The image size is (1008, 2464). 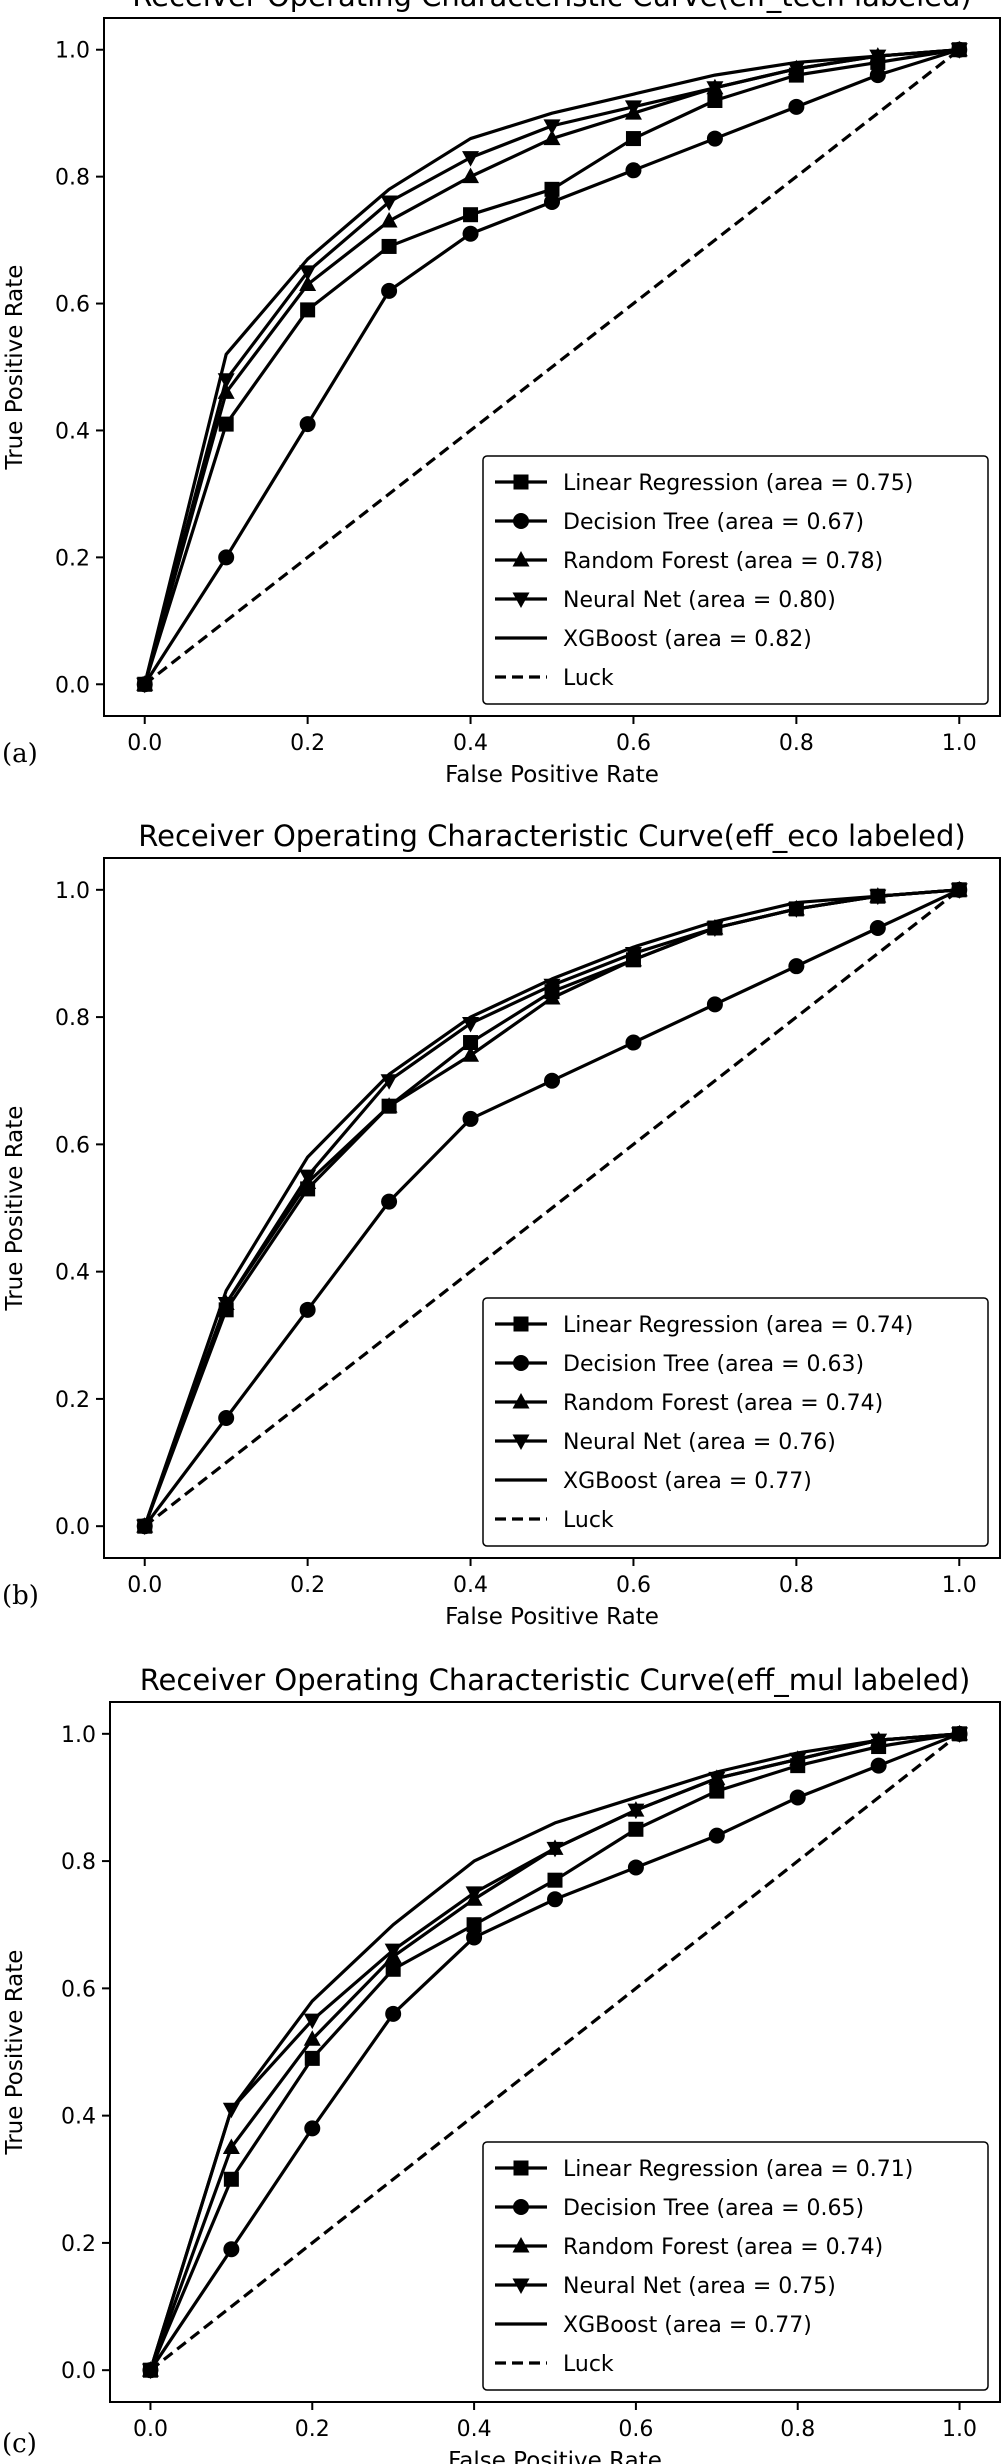 What do you see at coordinates (20, 754) in the screenshot?
I see `panel-label: (a)` at bounding box center [20, 754].